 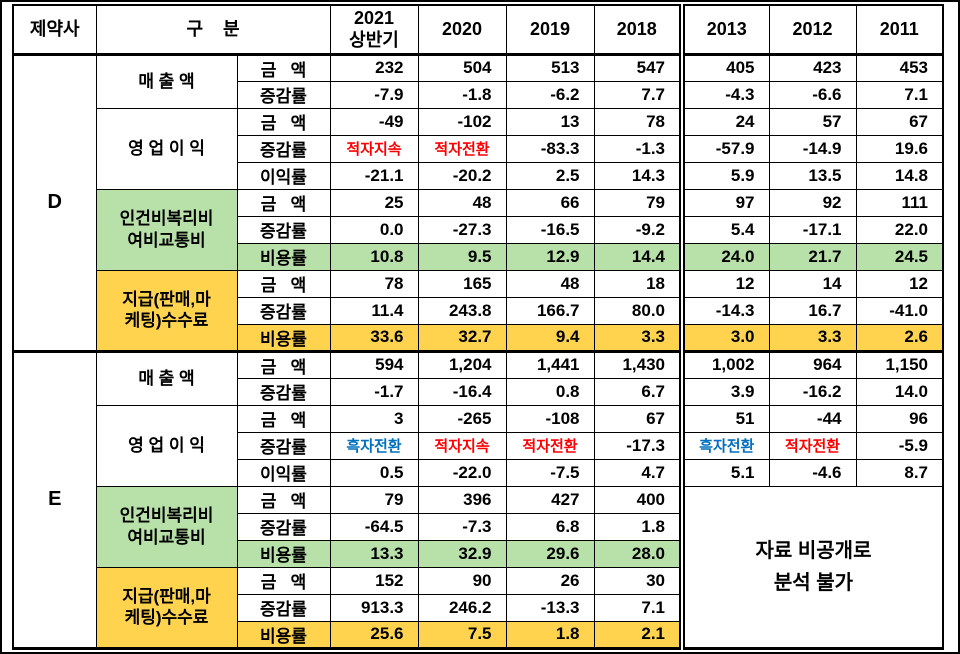 I want to click on value-cell: 2.6, so click(x=899, y=338).